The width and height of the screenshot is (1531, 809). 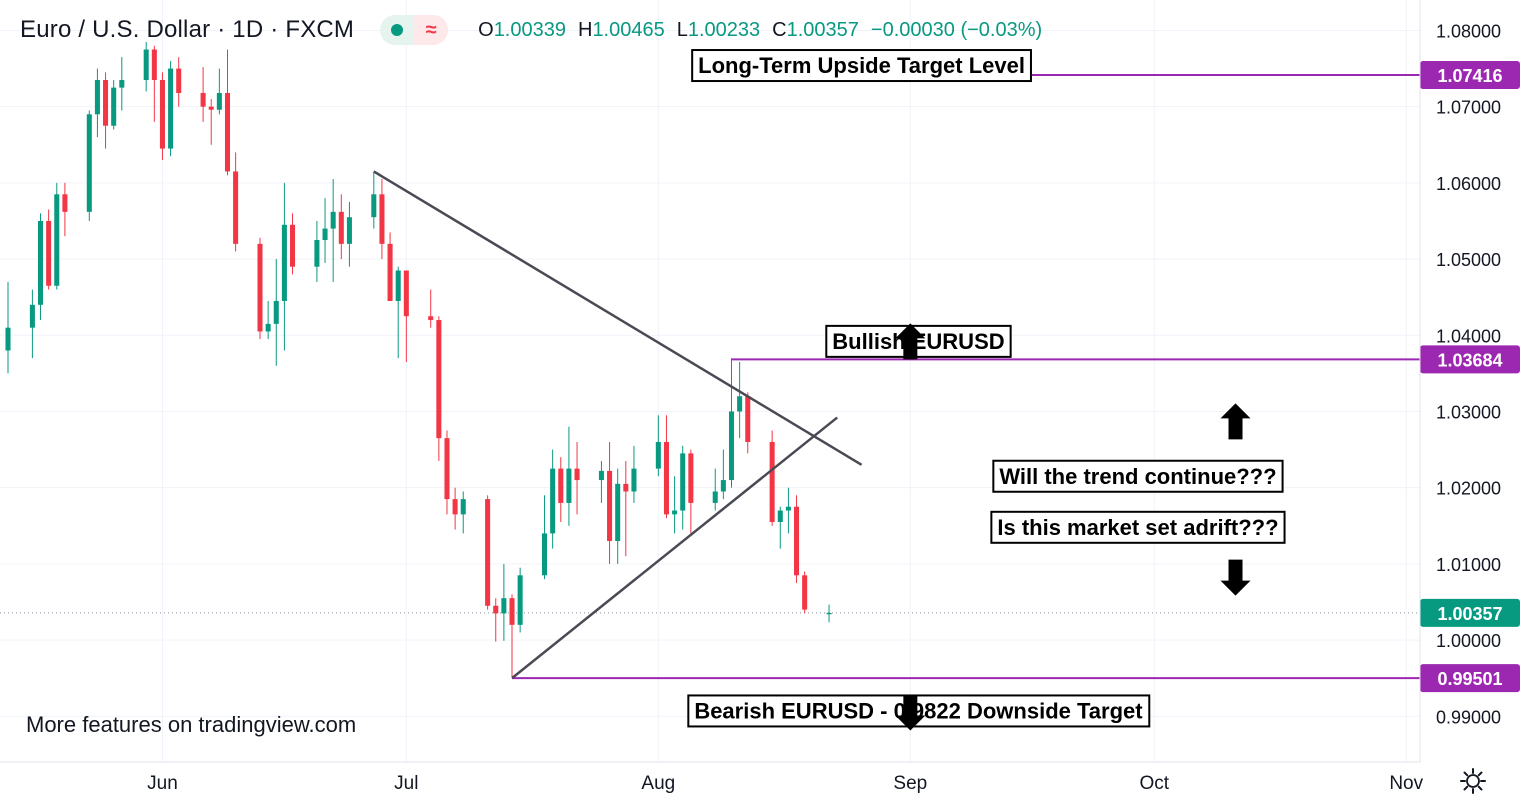 I want to click on price-tick-label: 1.00000, so click(x=1468, y=641).